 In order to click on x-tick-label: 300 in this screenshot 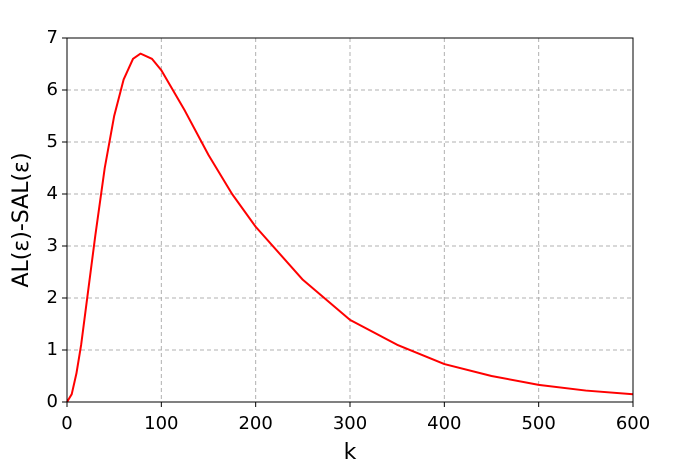, I will do `click(350, 423)`.